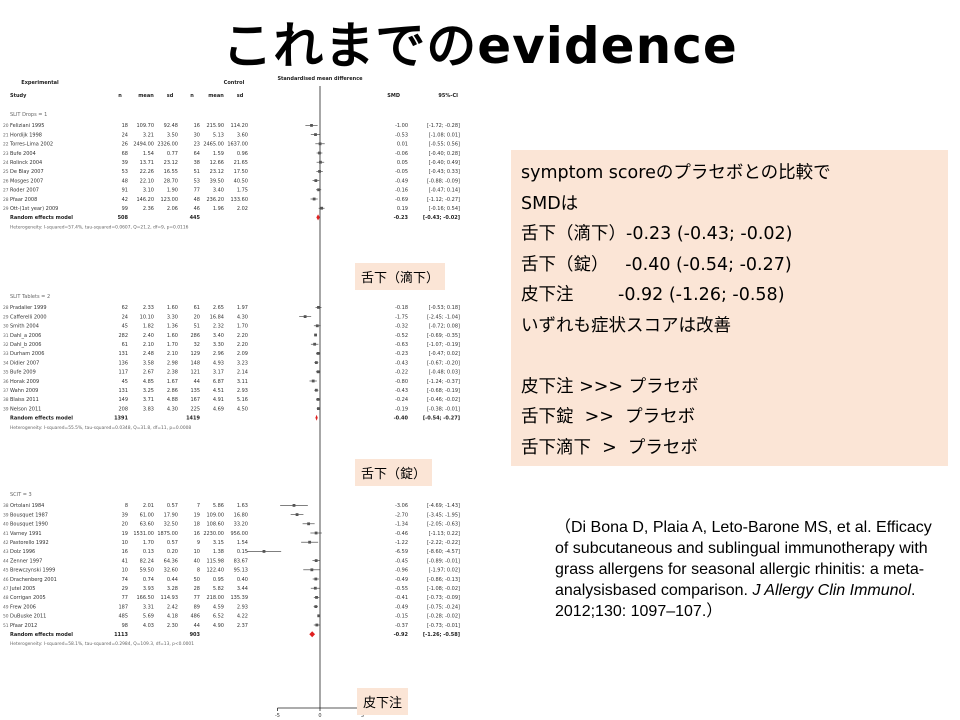 The height and width of the screenshot is (720, 960). What do you see at coordinates (444, 373) in the screenshot?
I see `study-ci: [-0.48; 0.03]` at bounding box center [444, 373].